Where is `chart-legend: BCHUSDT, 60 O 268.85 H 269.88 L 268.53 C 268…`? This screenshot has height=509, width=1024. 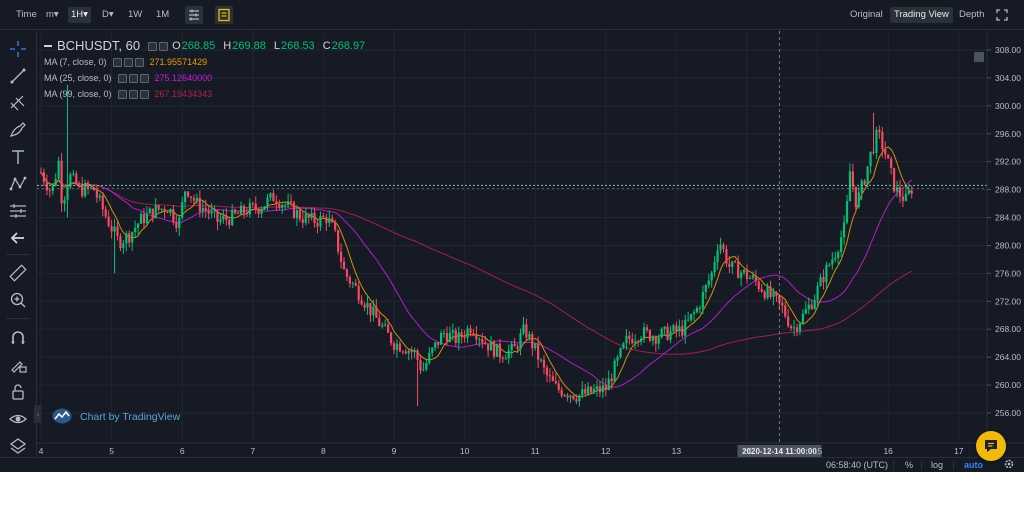 chart-legend: BCHUSDT, 60 O 268.85 H 269.88 L 268.53 C 268… is located at coordinates (204, 70).